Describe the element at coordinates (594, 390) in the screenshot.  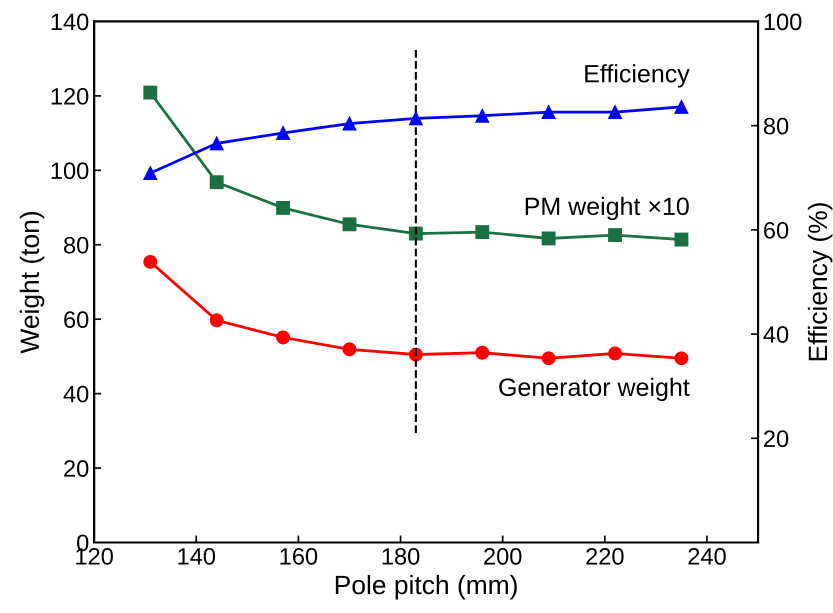
I see `series-label: Generator weight` at that location.